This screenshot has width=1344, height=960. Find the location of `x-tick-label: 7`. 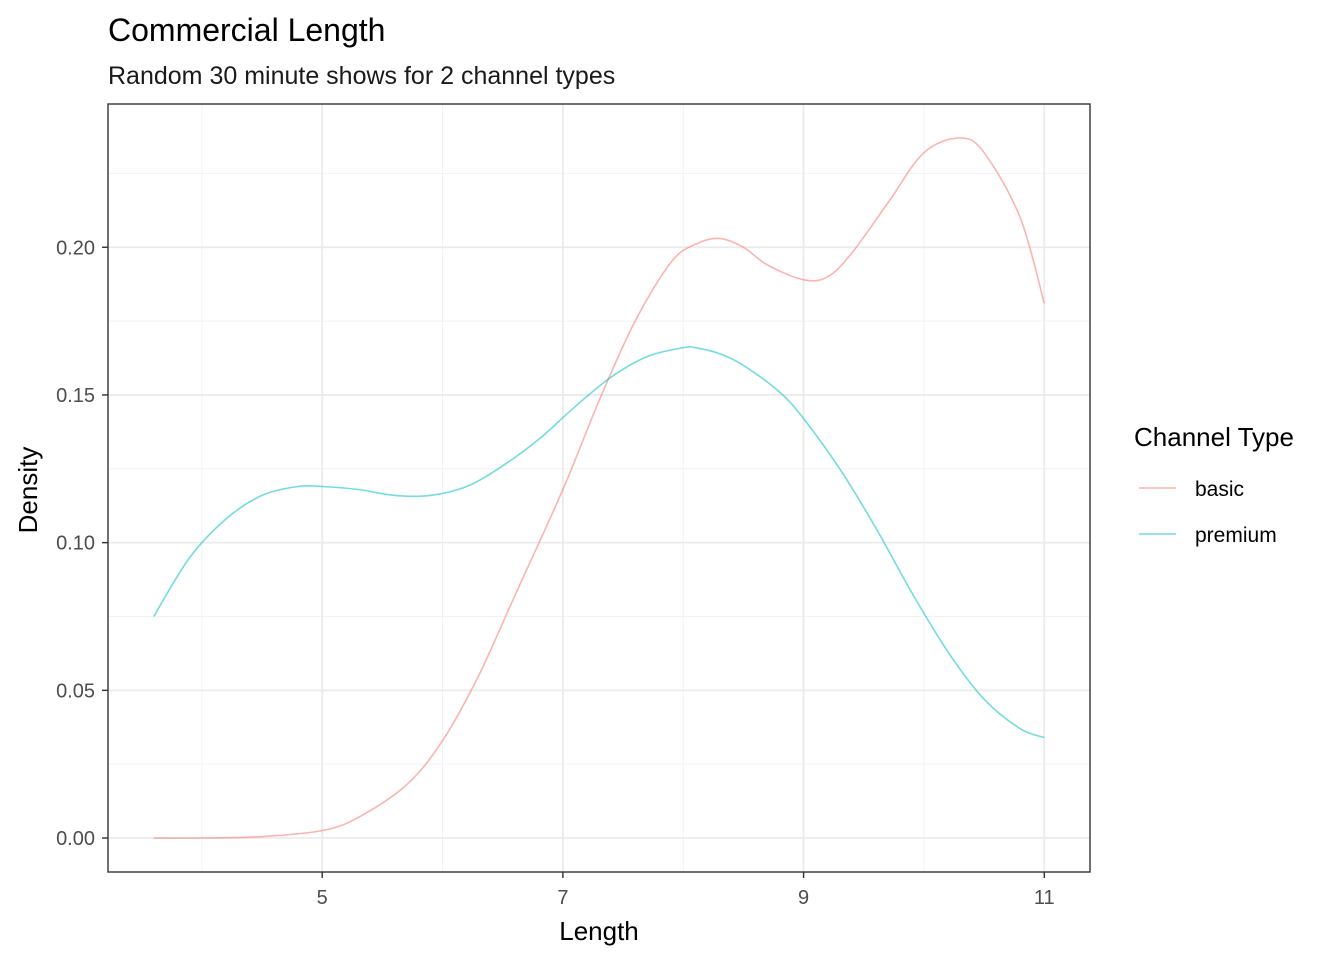

x-tick-label: 7 is located at coordinates (562, 898).